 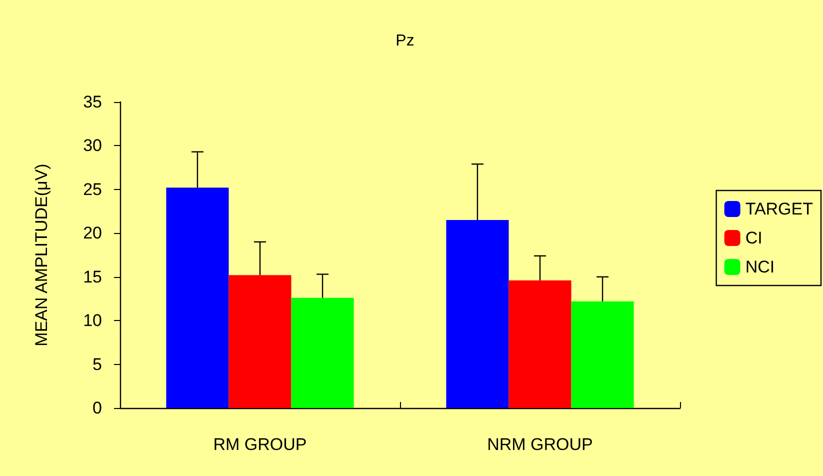 I want to click on y-tick-label: 5, so click(x=97, y=364).